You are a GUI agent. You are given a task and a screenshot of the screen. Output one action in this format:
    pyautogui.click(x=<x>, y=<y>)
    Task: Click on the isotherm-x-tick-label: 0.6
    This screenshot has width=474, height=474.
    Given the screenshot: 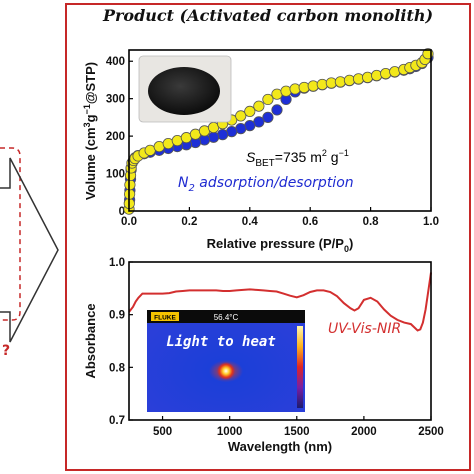 What is the action you would take?
    pyautogui.click(x=310, y=222)
    